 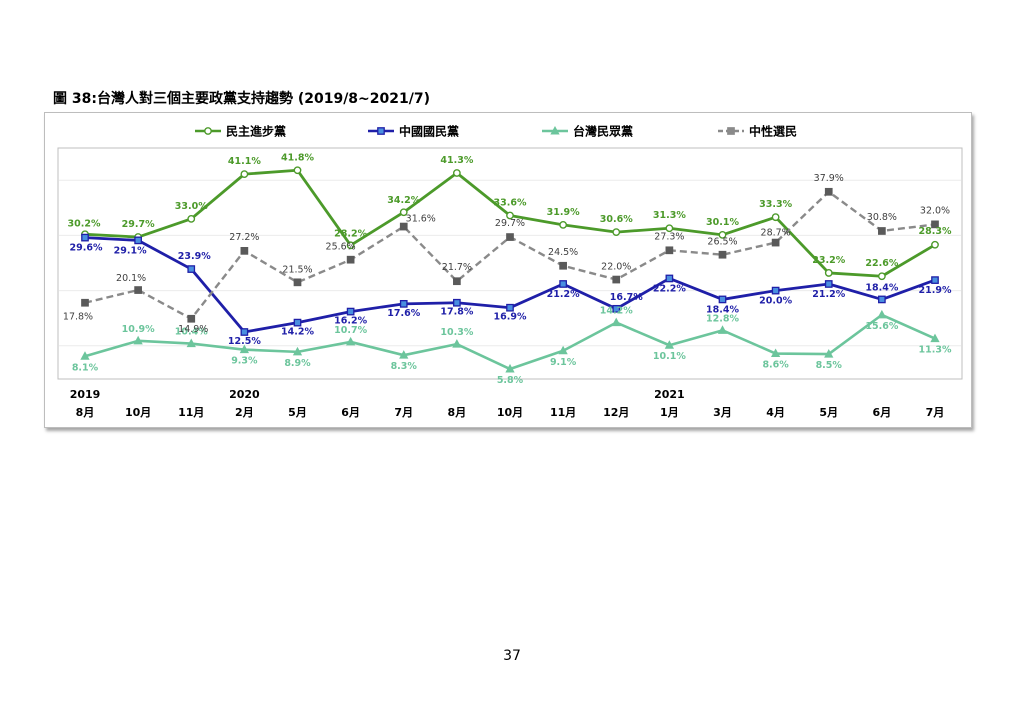 What do you see at coordinates (563, 294) in the screenshot?
I see `data-label: 21.2%` at bounding box center [563, 294].